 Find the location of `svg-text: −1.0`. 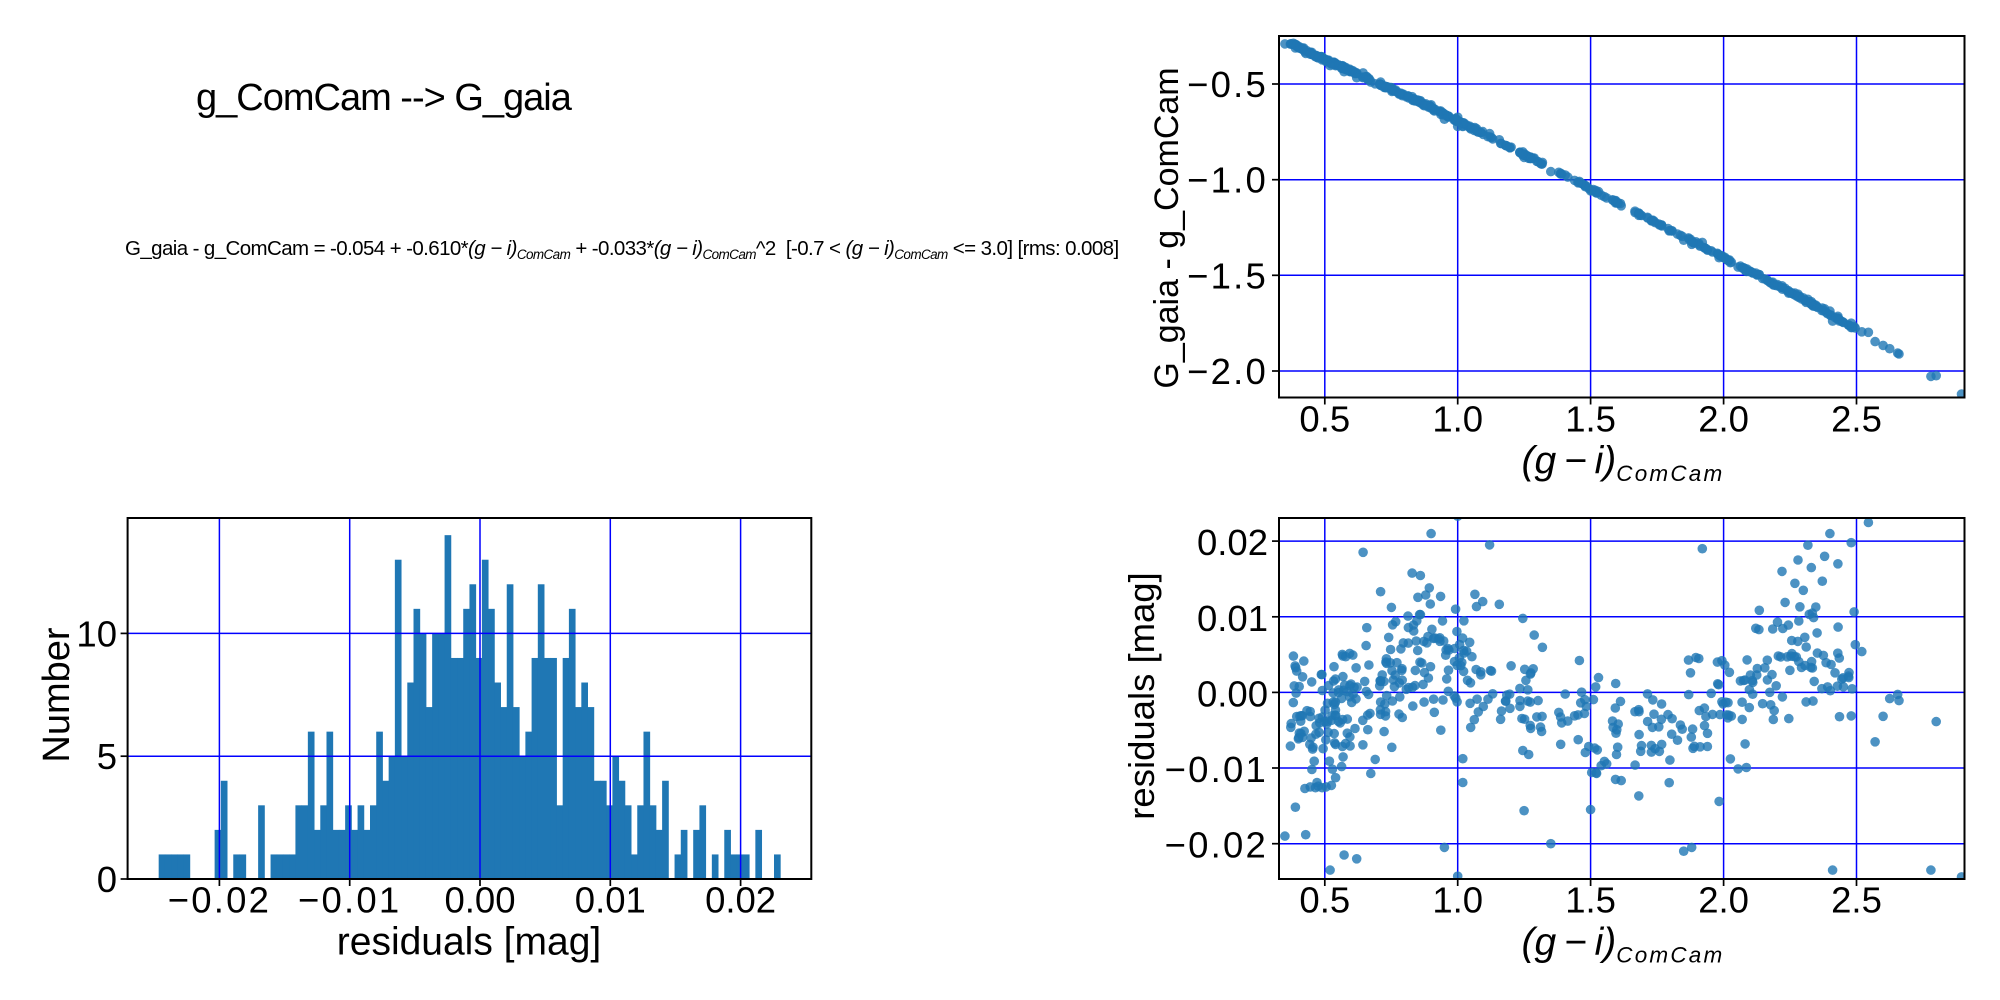

svg-text: −1.0 is located at coordinates (1227, 180).